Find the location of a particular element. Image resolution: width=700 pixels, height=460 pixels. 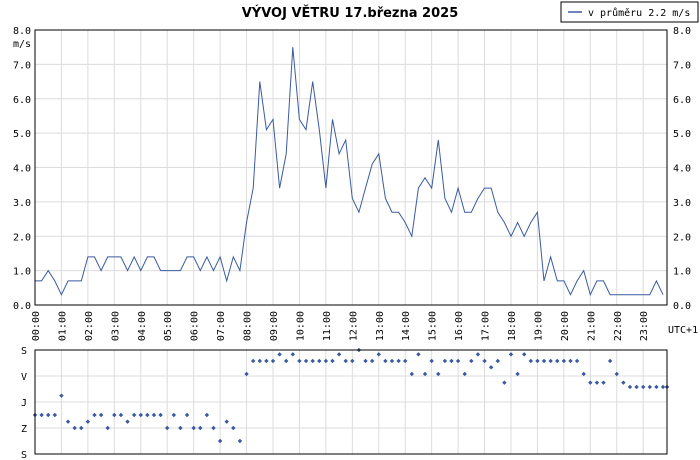

direction-y-tick-label: J is located at coordinates (24, 403).